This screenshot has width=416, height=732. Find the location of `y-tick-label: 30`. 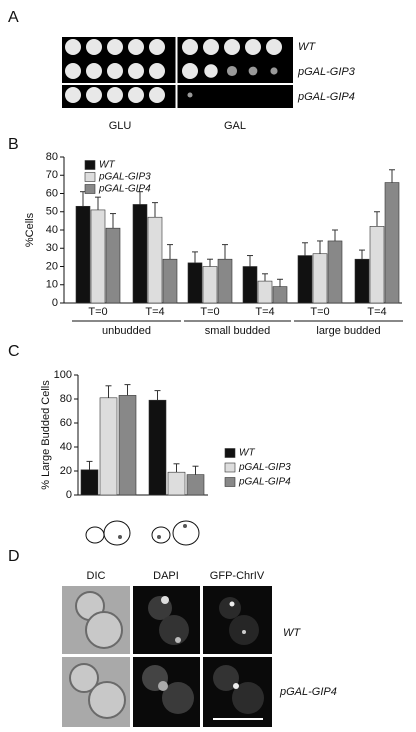

y-tick-label: 30 is located at coordinates (52, 248).